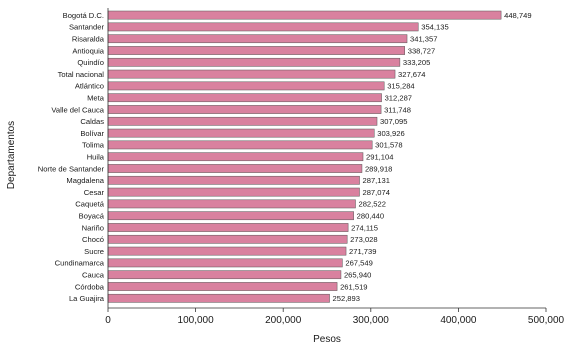 The image size is (565, 343). Describe the element at coordinates (346, 298) in the screenshot. I see `value-label: 252,893` at that location.